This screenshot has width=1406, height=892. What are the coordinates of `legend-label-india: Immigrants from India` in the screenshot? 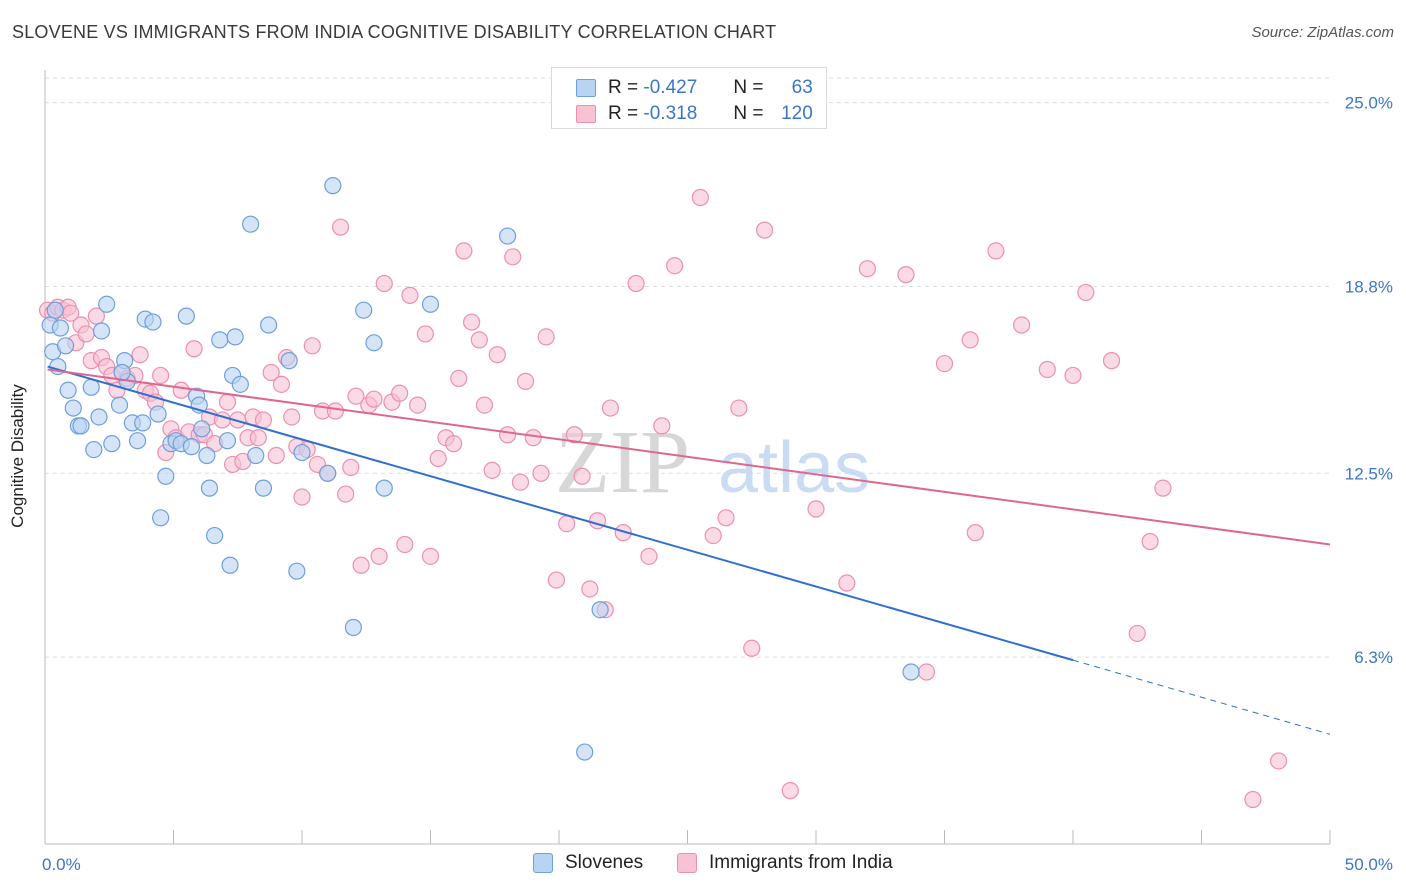 It's located at (801, 862).